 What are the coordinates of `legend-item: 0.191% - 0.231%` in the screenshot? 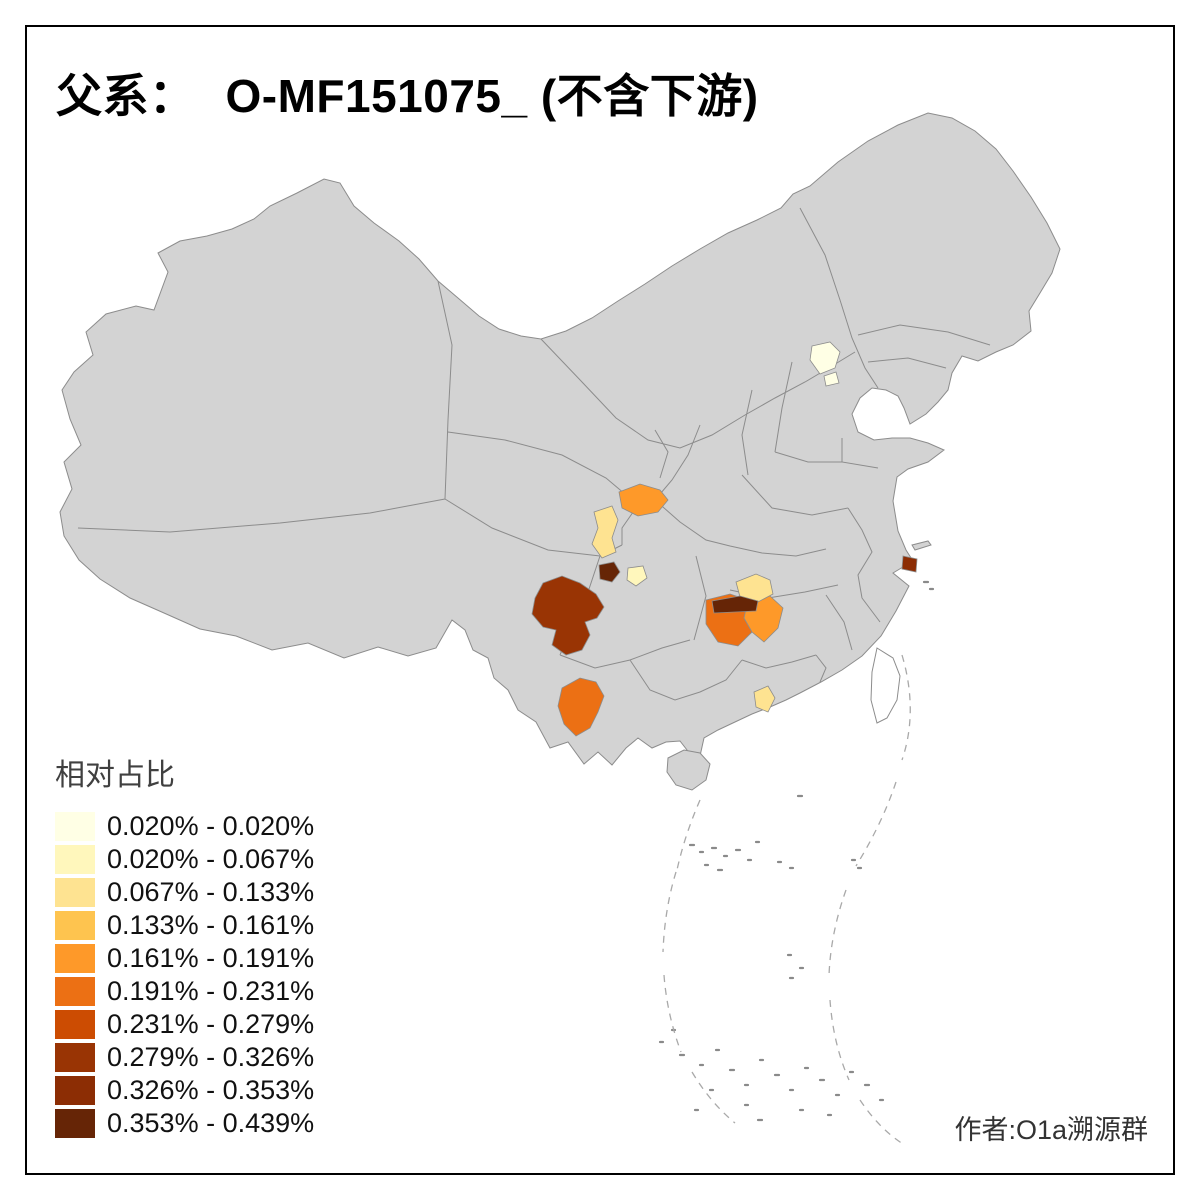 It's located at (185, 991).